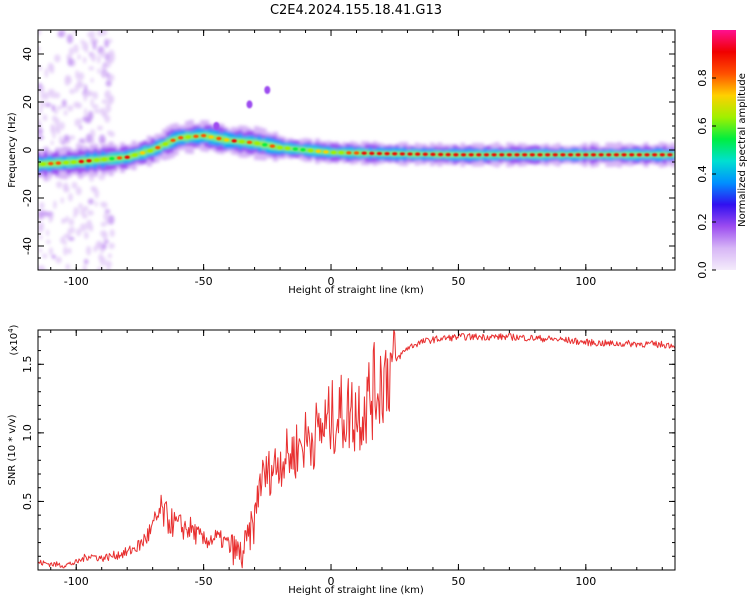  Describe the element at coordinates (702, 126) in the screenshot. I see `colorbar-tick-label: 0.6` at that location.